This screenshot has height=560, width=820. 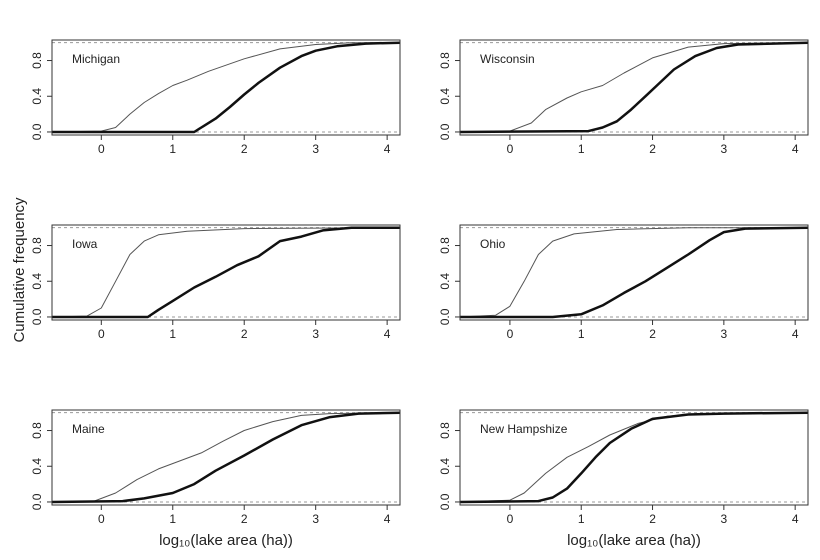 What do you see at coordinates (96, 59) in the screenshot?
I see `panel-title: Michigan` at bounding box center [96, 59].